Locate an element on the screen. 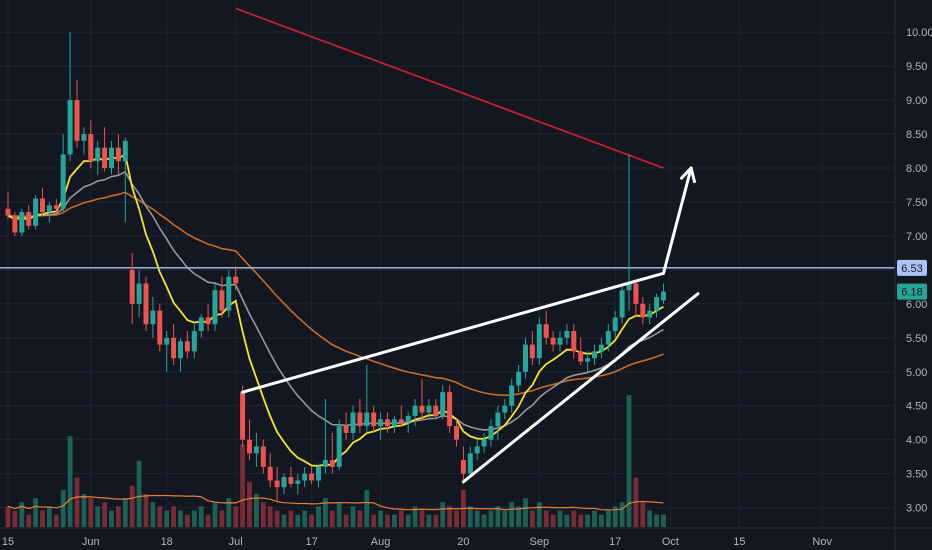  price-tick-9: 7.50 is located at coordinates (916, 203).